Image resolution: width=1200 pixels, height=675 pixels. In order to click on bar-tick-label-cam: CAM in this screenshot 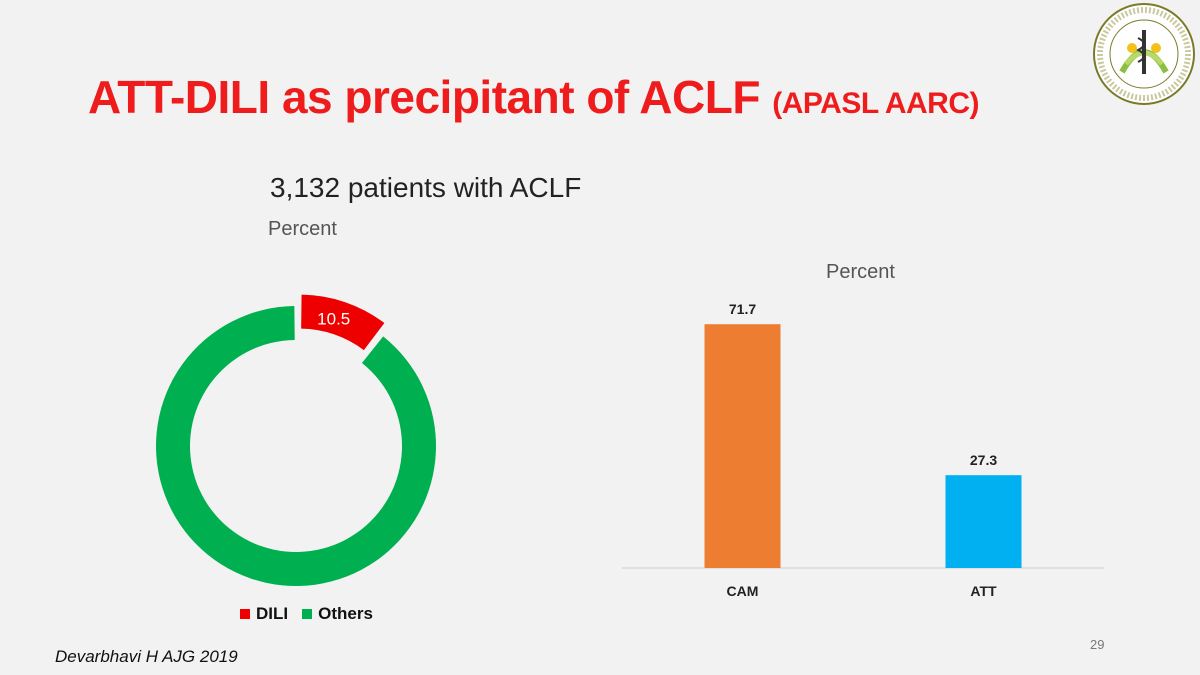, I will do `click(743, 591)`.